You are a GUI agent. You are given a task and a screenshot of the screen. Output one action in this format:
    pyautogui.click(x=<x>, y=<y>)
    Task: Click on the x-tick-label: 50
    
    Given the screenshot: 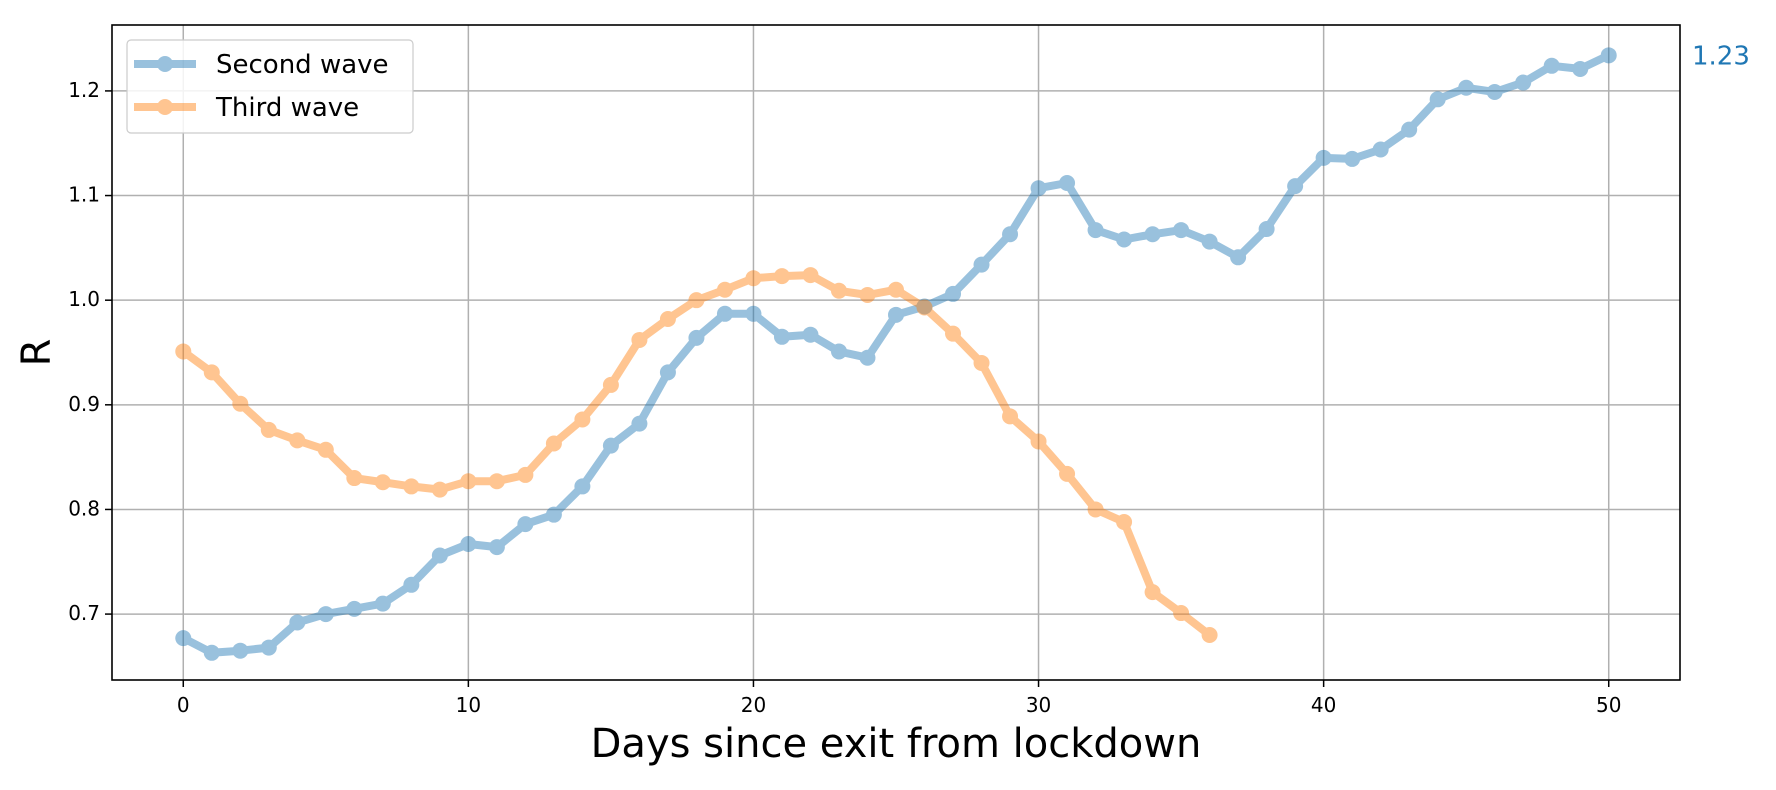 What is the action you would take?
    pyautogui.click(x=1608, y=705)
    